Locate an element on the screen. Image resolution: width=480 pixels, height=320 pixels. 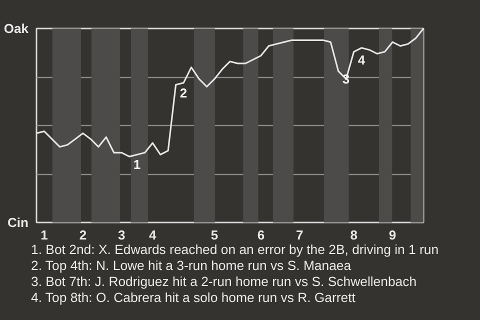
x-tick-label: 1 is located at coordinates (44, 235).